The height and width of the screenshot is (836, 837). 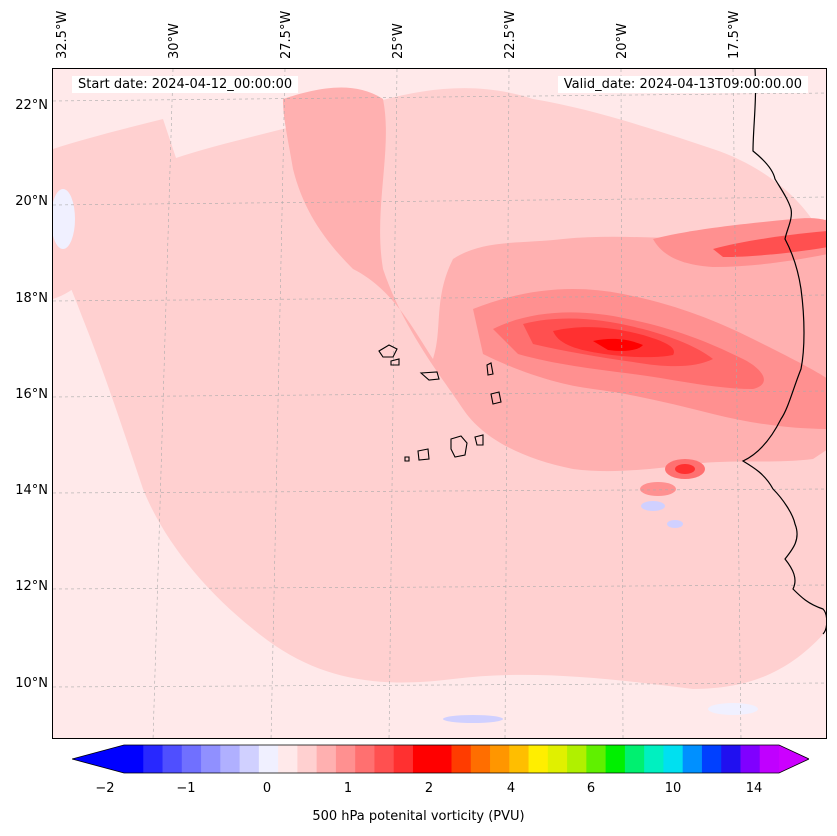 What do you see at coordinates (754, 788) in the screenshot?
I see `colorbar-tick-label: 14` at bounding box center [754, 788].